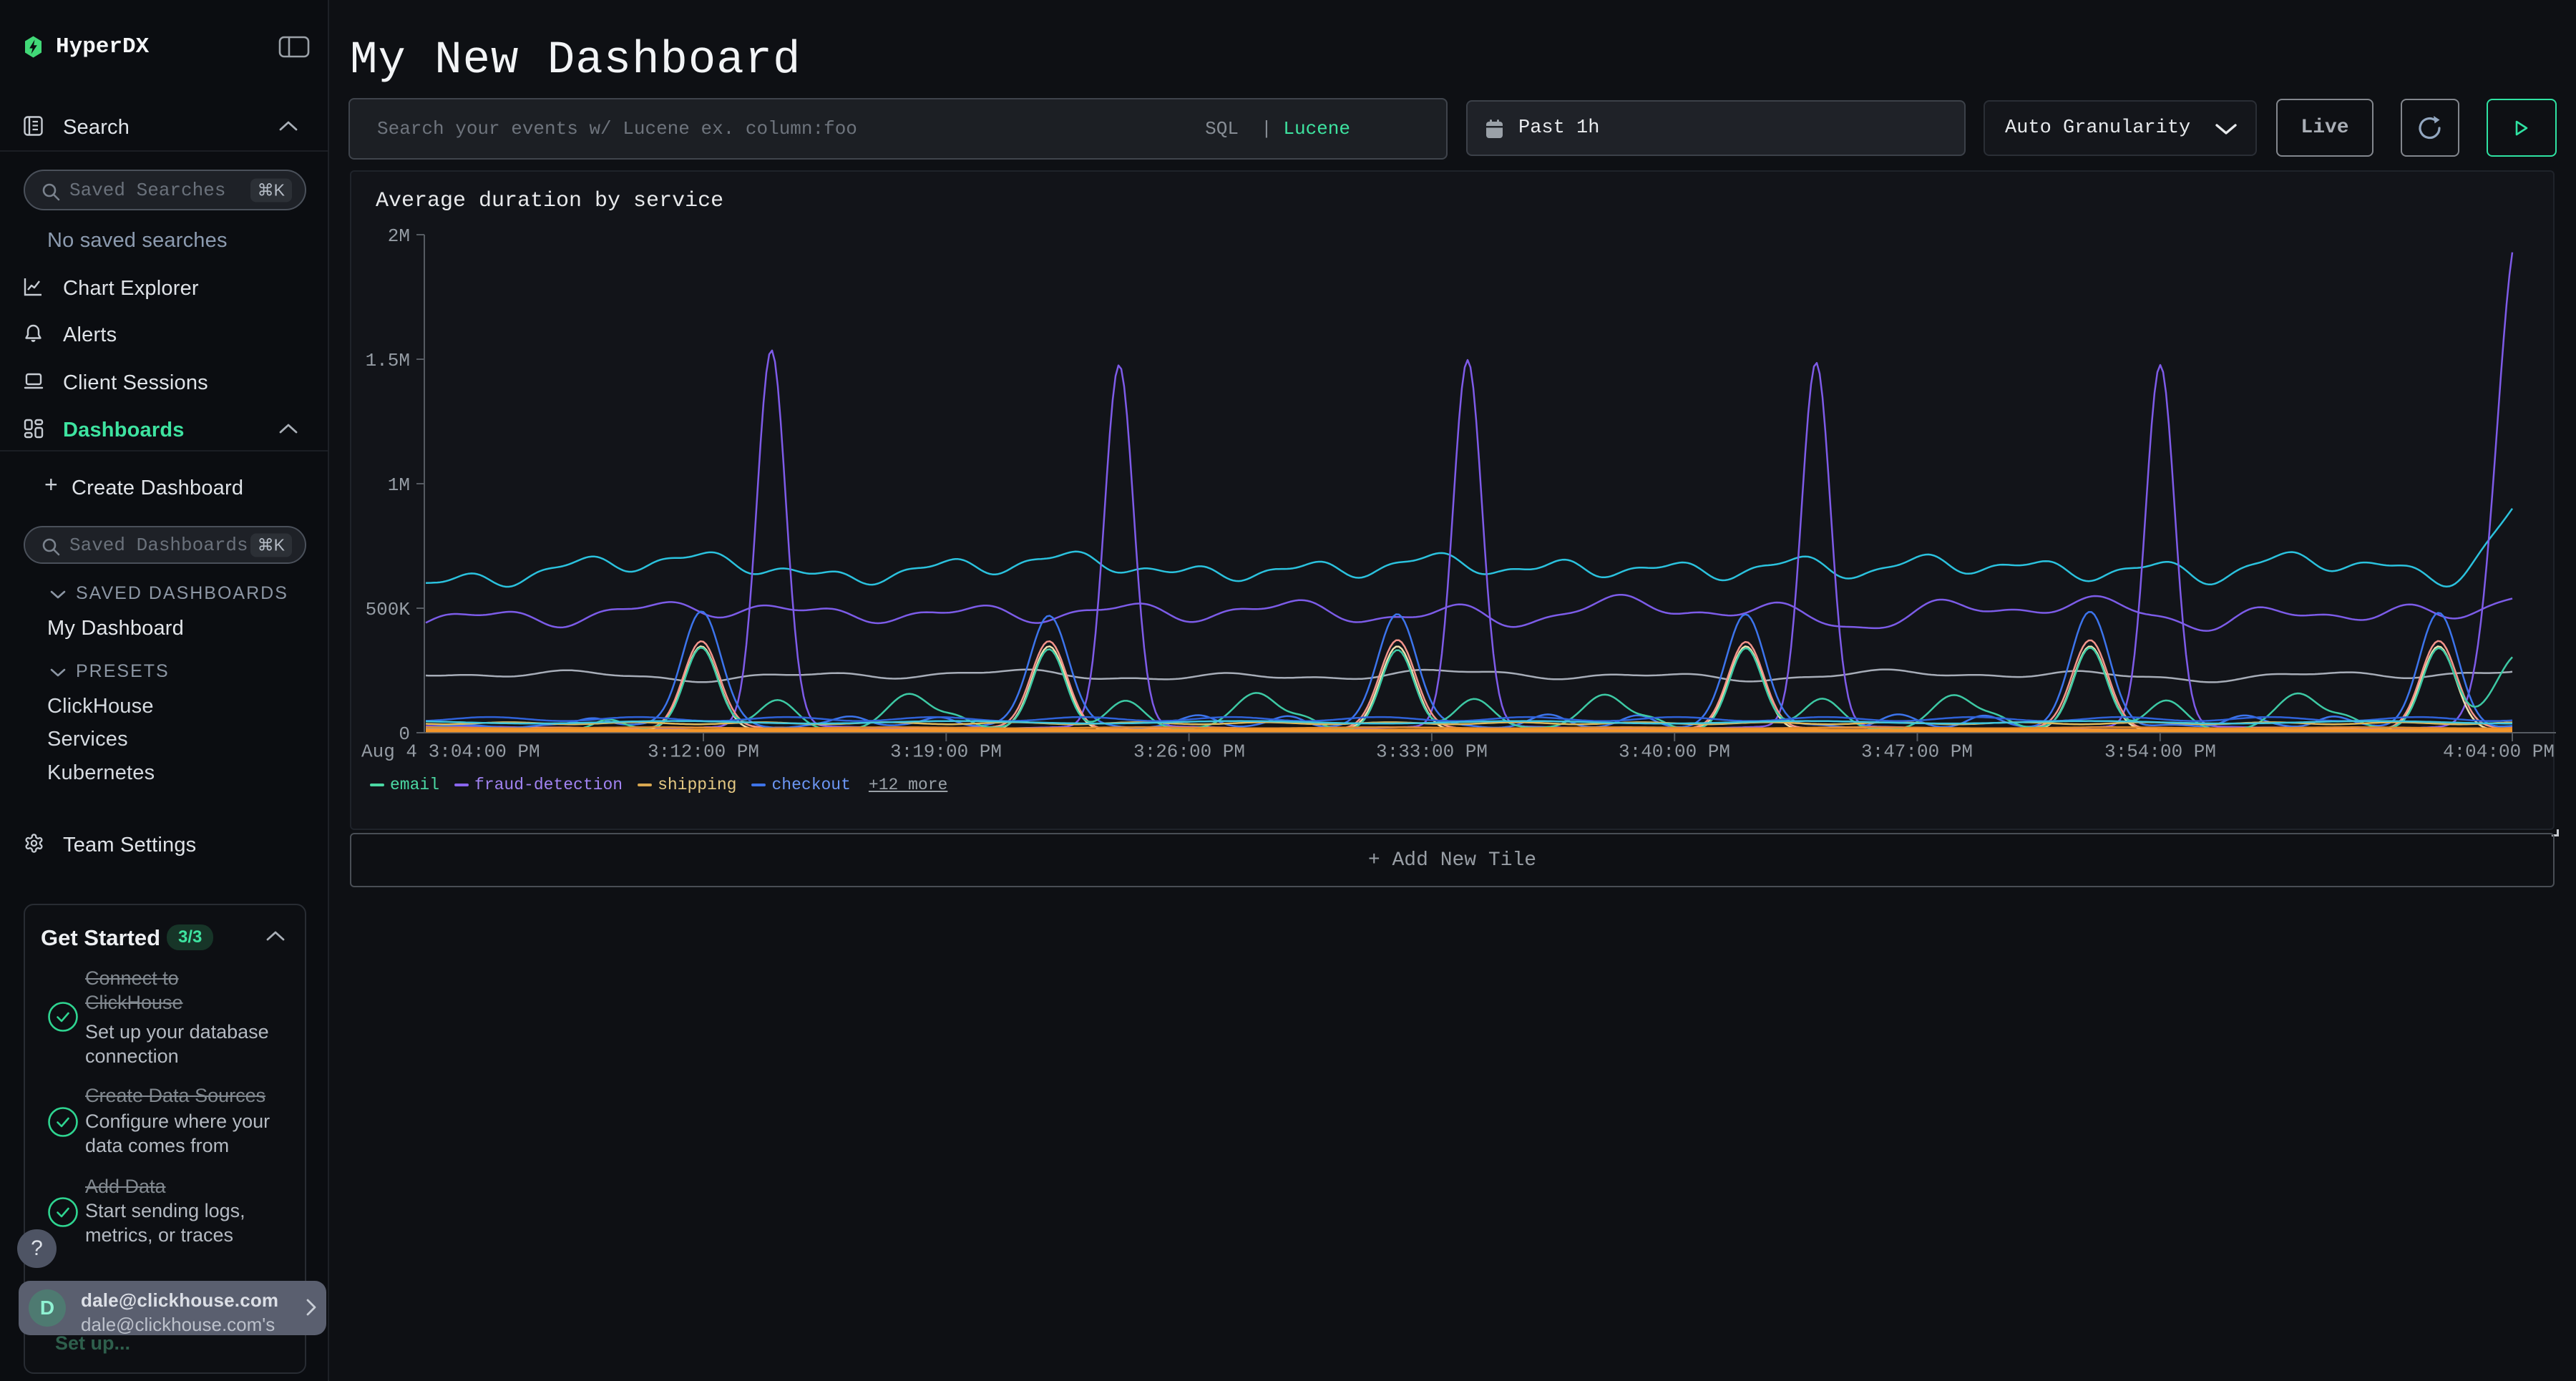  Describe the element at coordinates (1432, 752) in the screenshot. I see `svg-text: 3:33:00 PM` at that location.